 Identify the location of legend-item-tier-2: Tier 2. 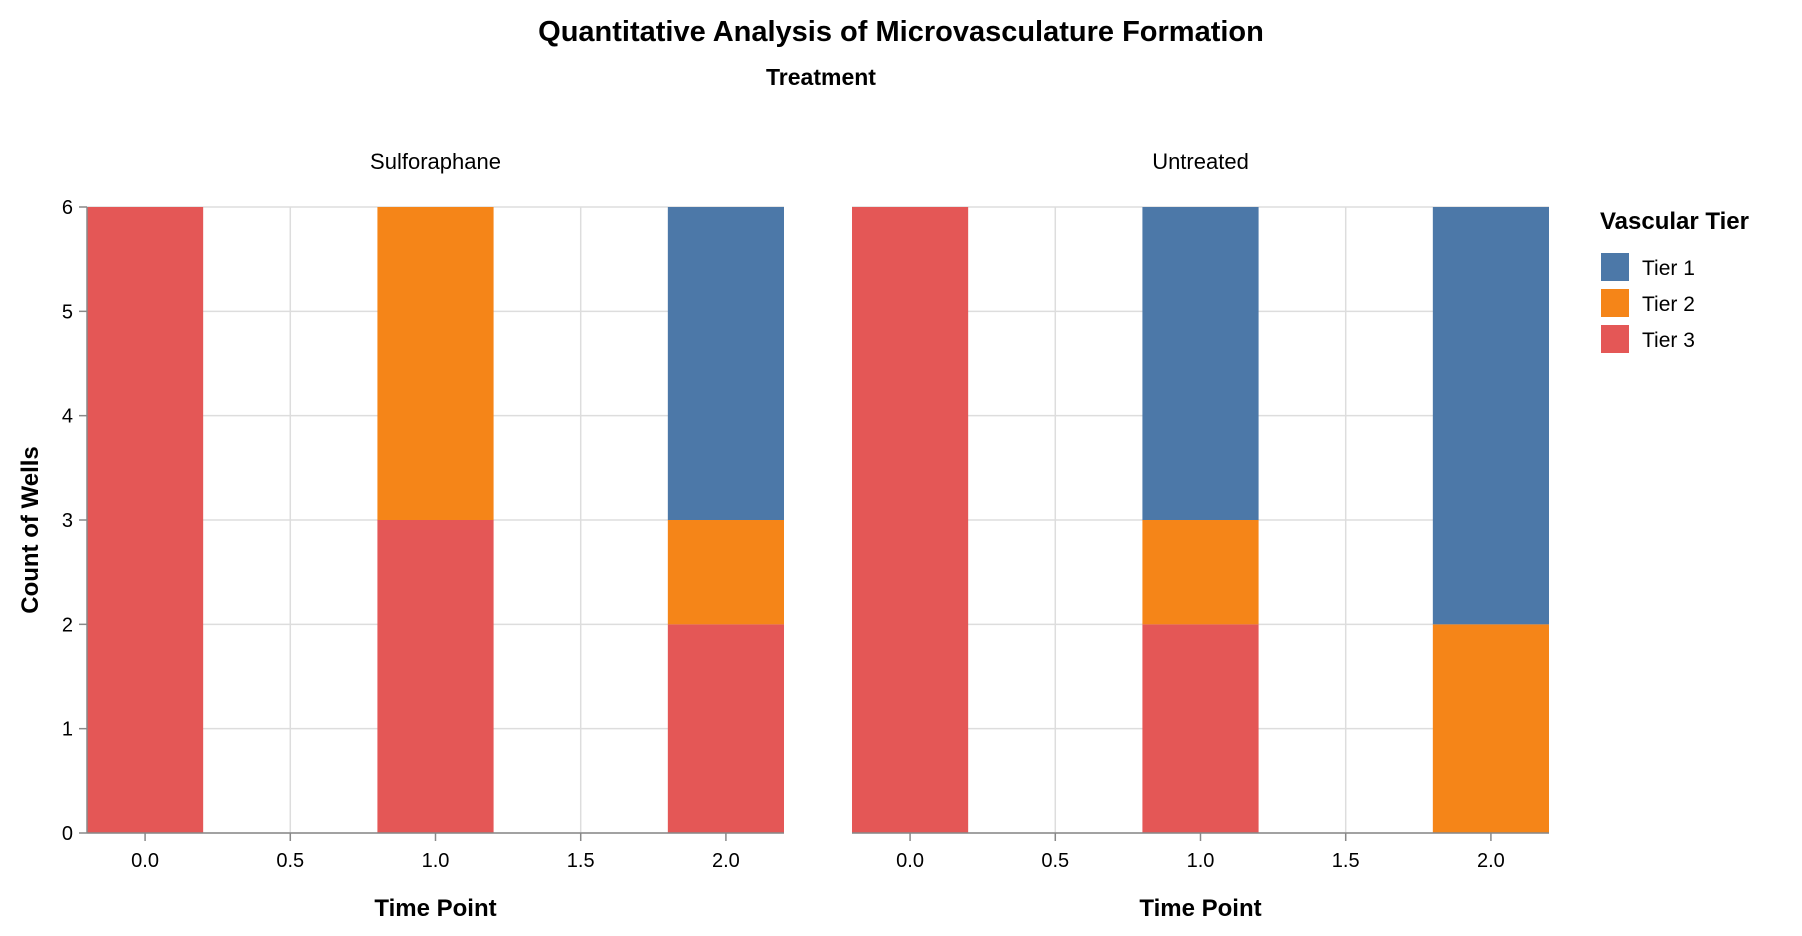
(1648, 303).